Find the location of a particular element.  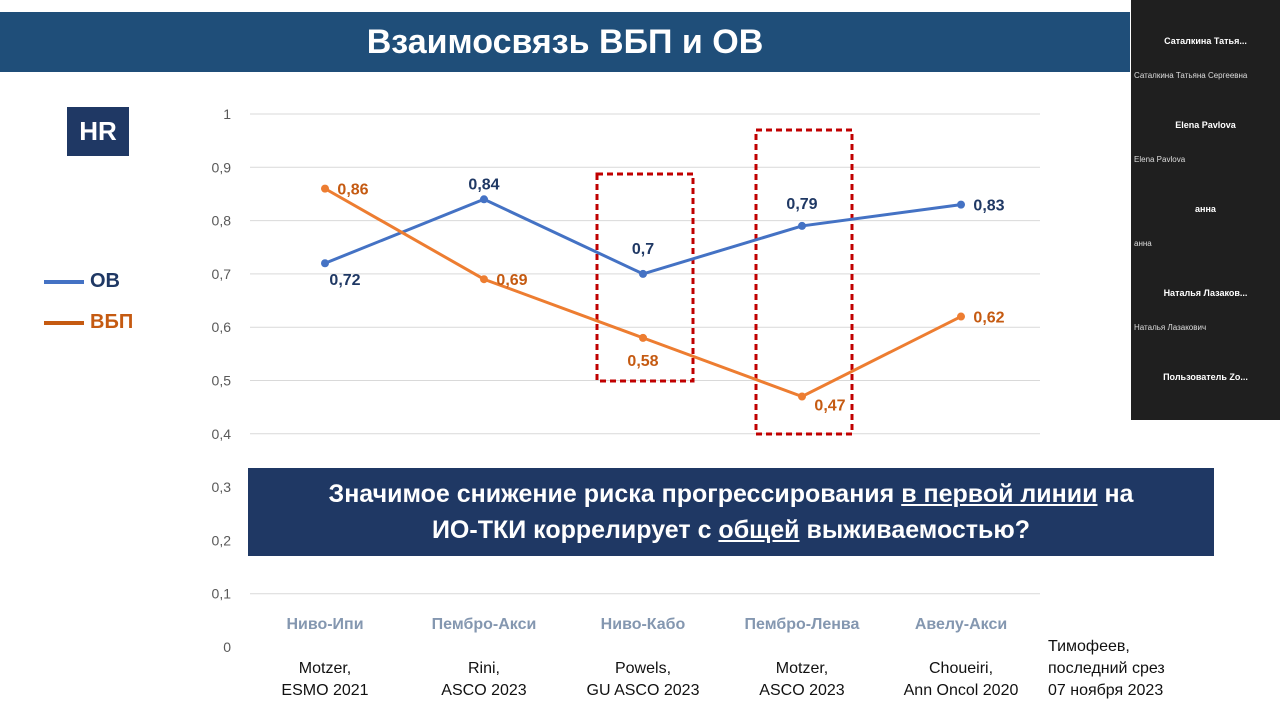

x-category-label: Авелу-Акси is located at coordinates (961, 624).